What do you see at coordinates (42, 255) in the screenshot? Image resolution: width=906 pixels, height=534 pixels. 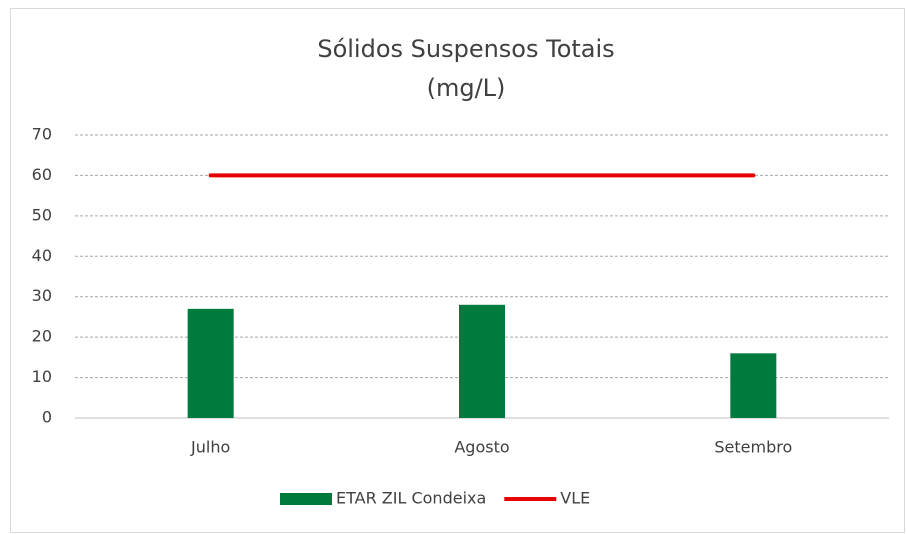 I see `y-tick-label: 40` at bounding box center [42, 255].